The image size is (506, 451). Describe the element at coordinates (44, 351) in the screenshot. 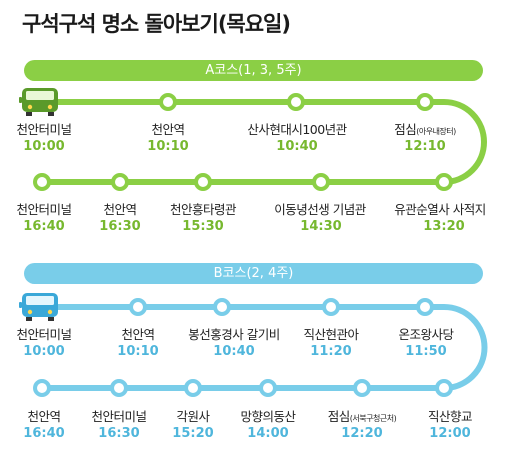

I see `route-b-stop-time: 10:00` at that location.